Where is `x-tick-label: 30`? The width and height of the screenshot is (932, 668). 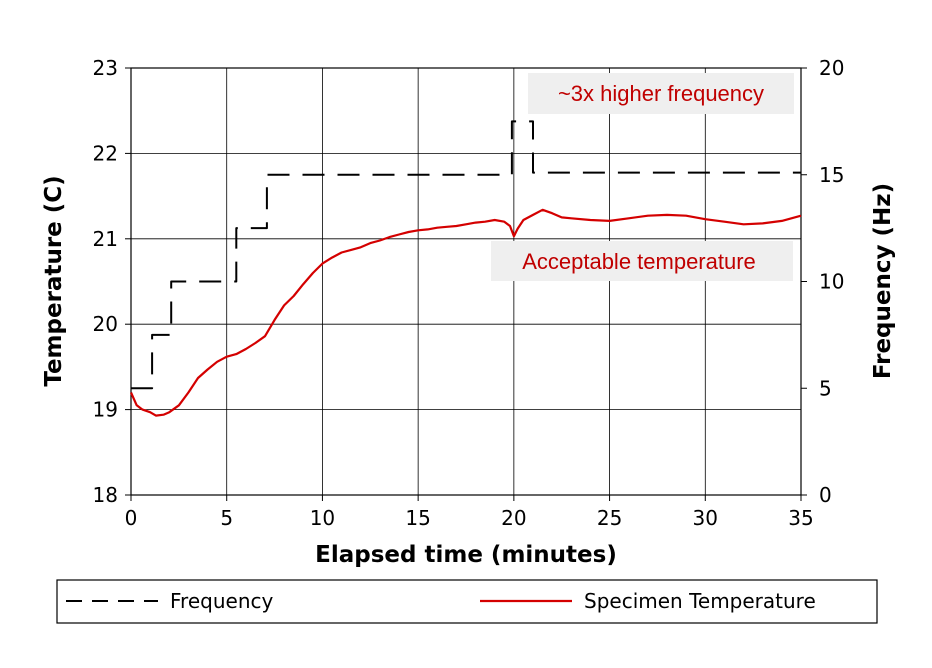
x-tick-label: 30 is located at coordinates (705, 518).